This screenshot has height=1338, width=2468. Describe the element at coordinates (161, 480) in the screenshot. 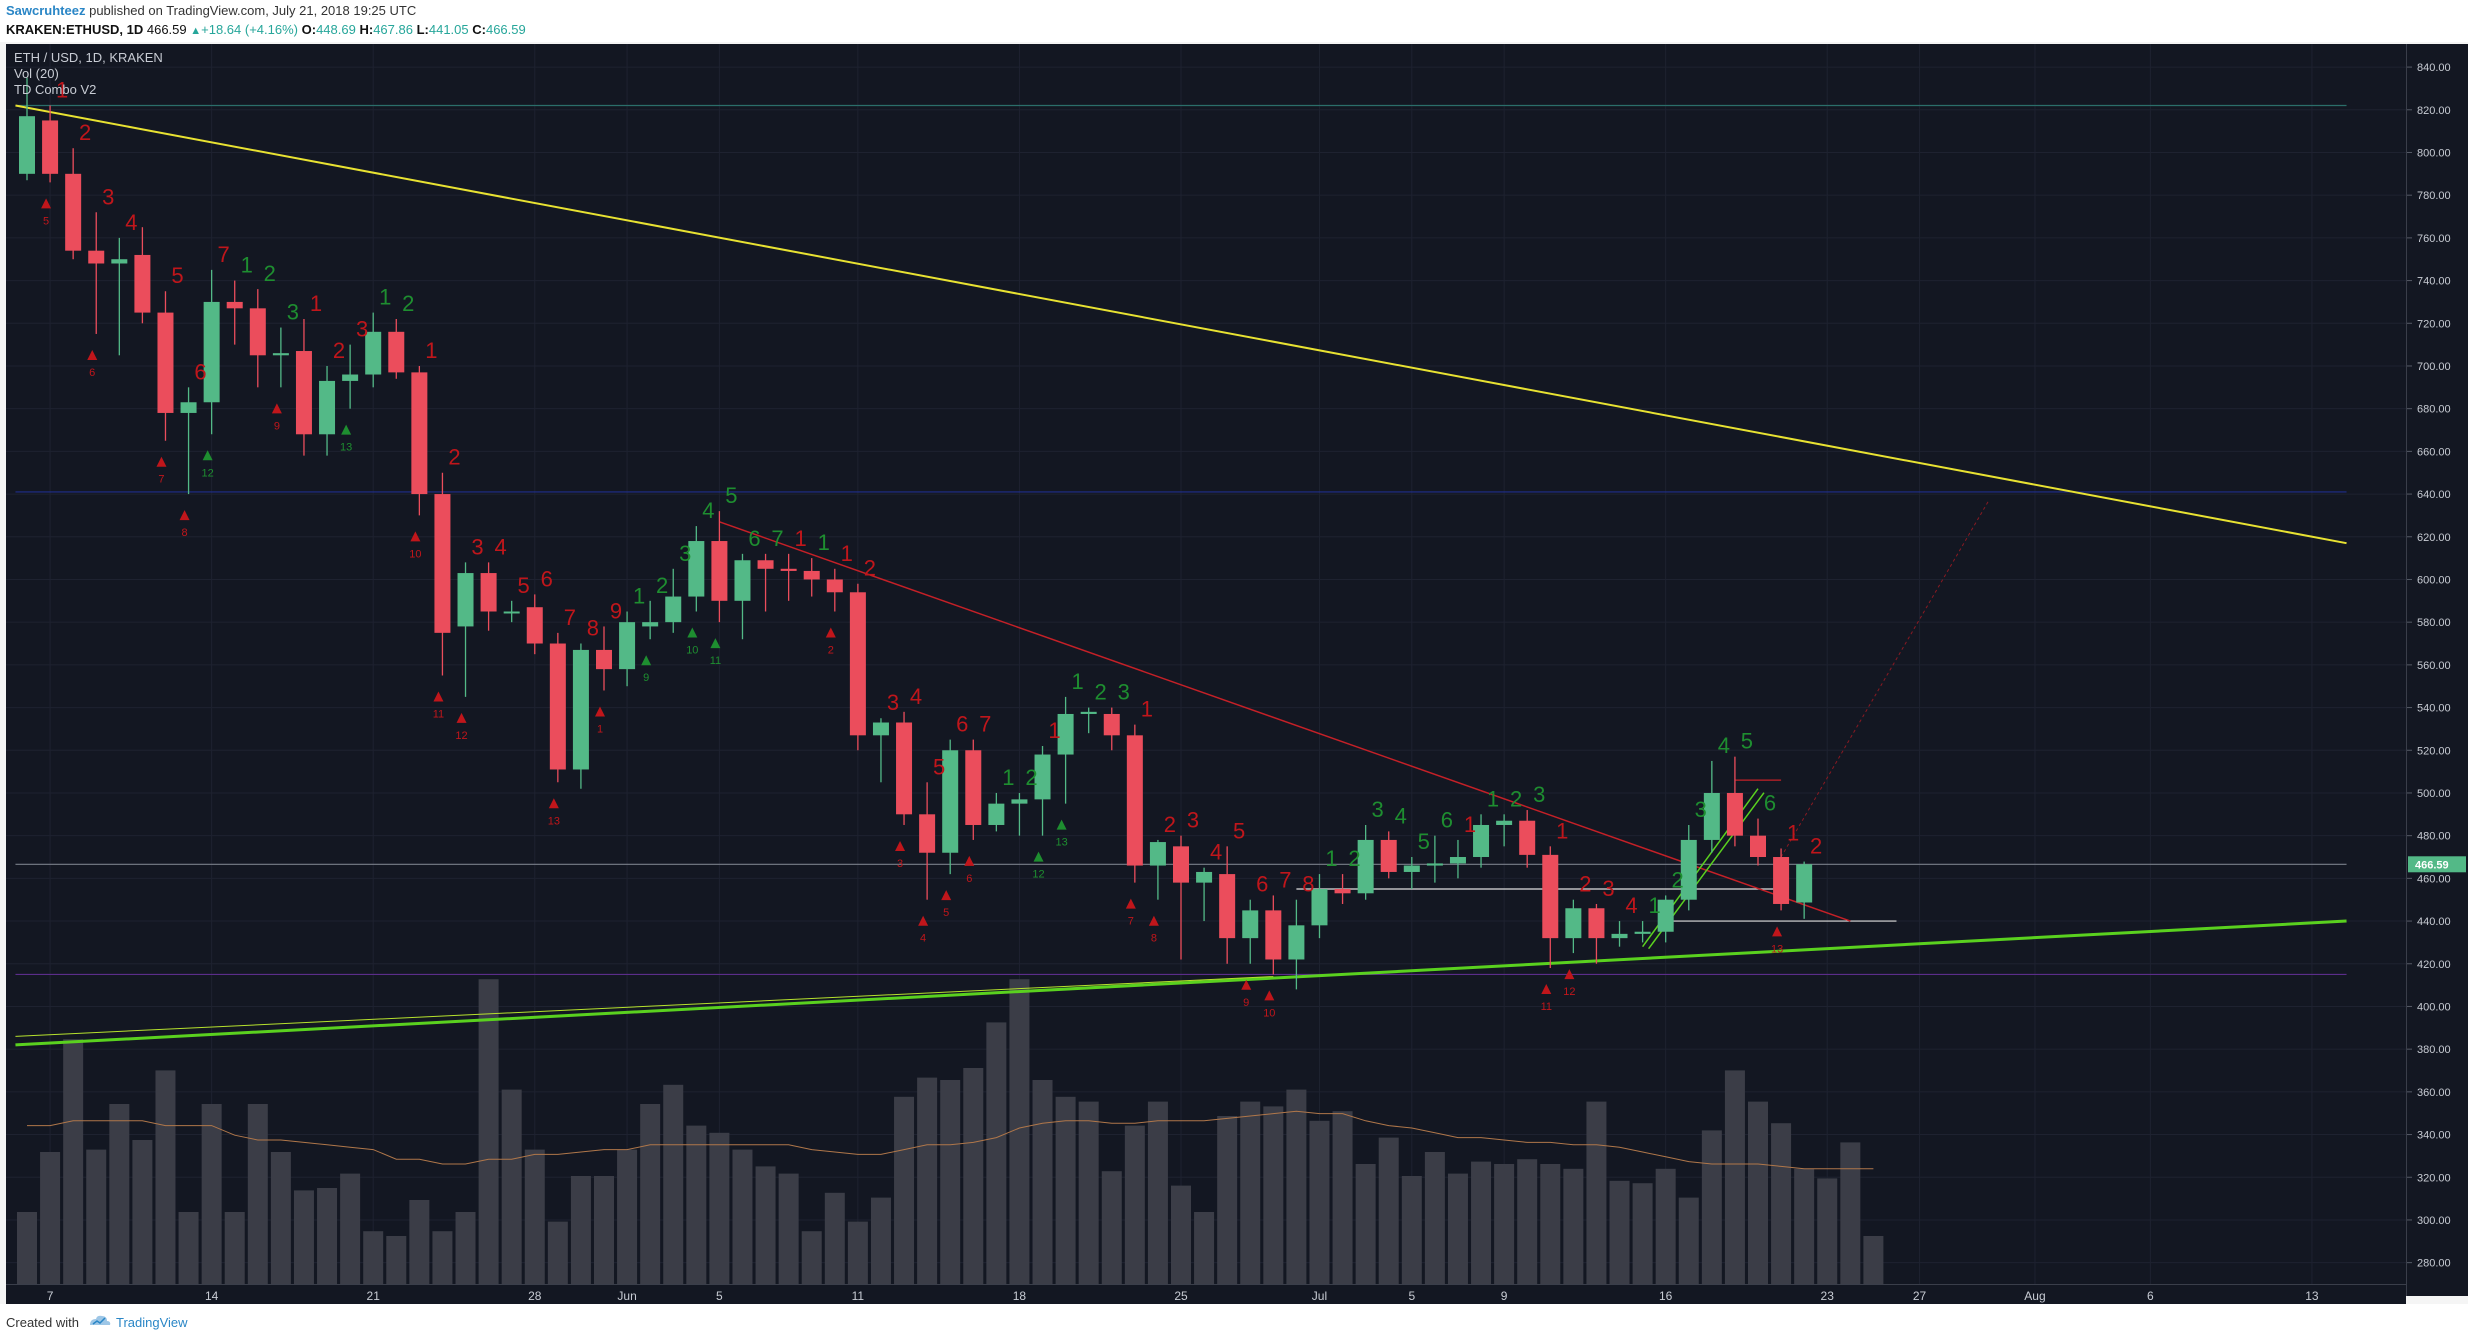

I see `td-countdown-label: 7` at that location.